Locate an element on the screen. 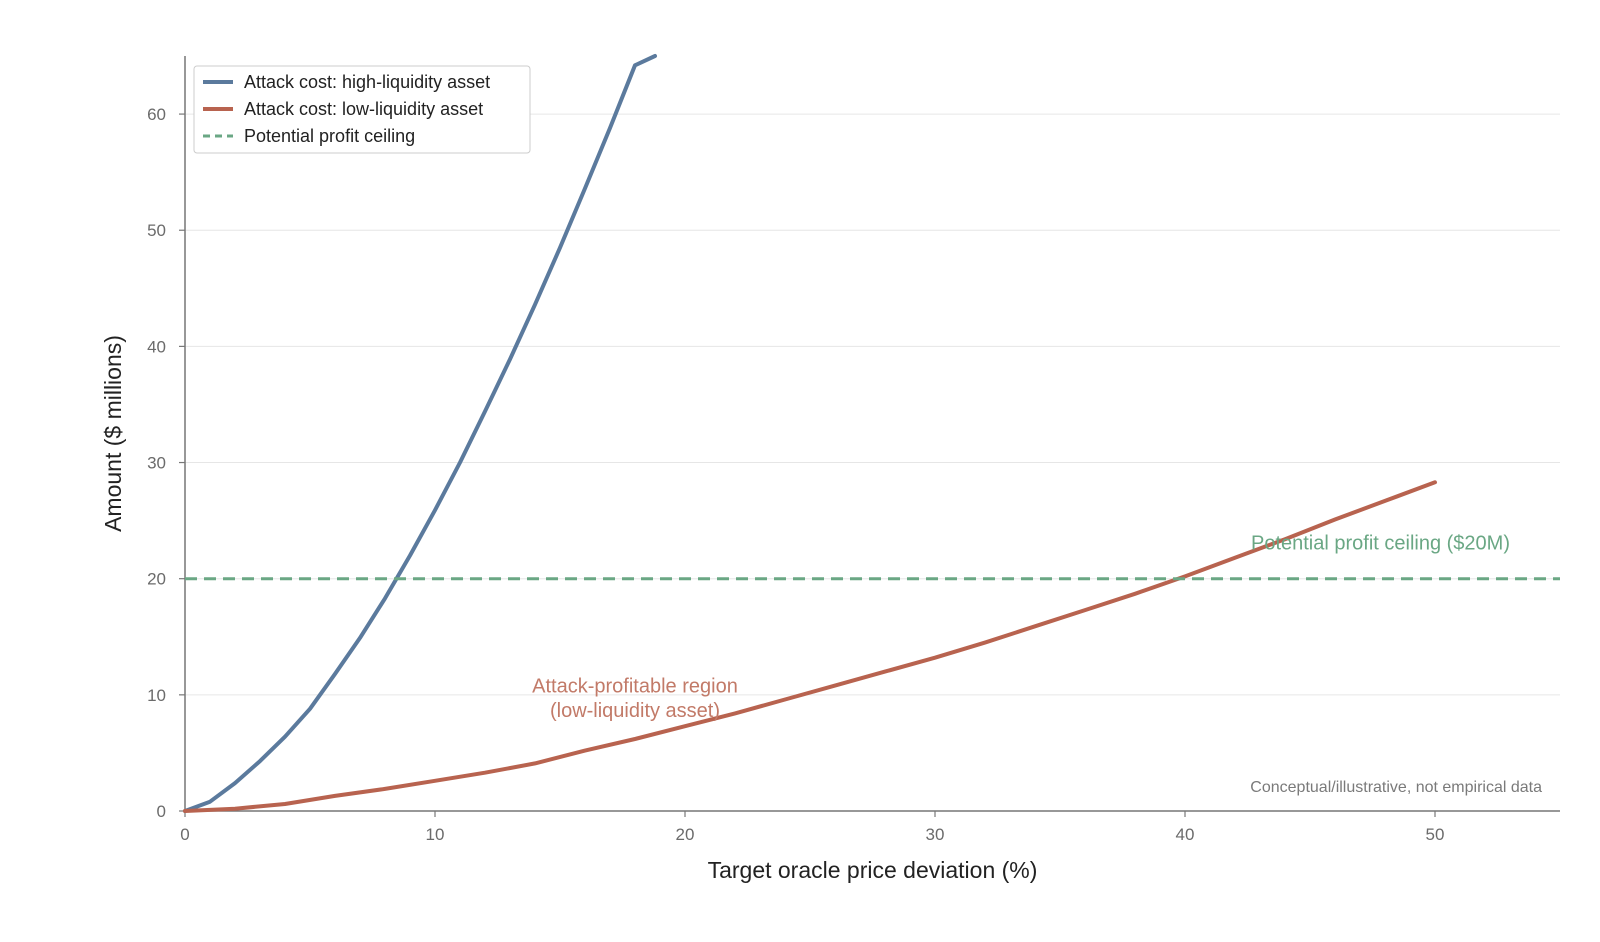 The height and width of the screenshot is (942, 1600). x-tick-label: 10 is located at coordinates (435, 834).